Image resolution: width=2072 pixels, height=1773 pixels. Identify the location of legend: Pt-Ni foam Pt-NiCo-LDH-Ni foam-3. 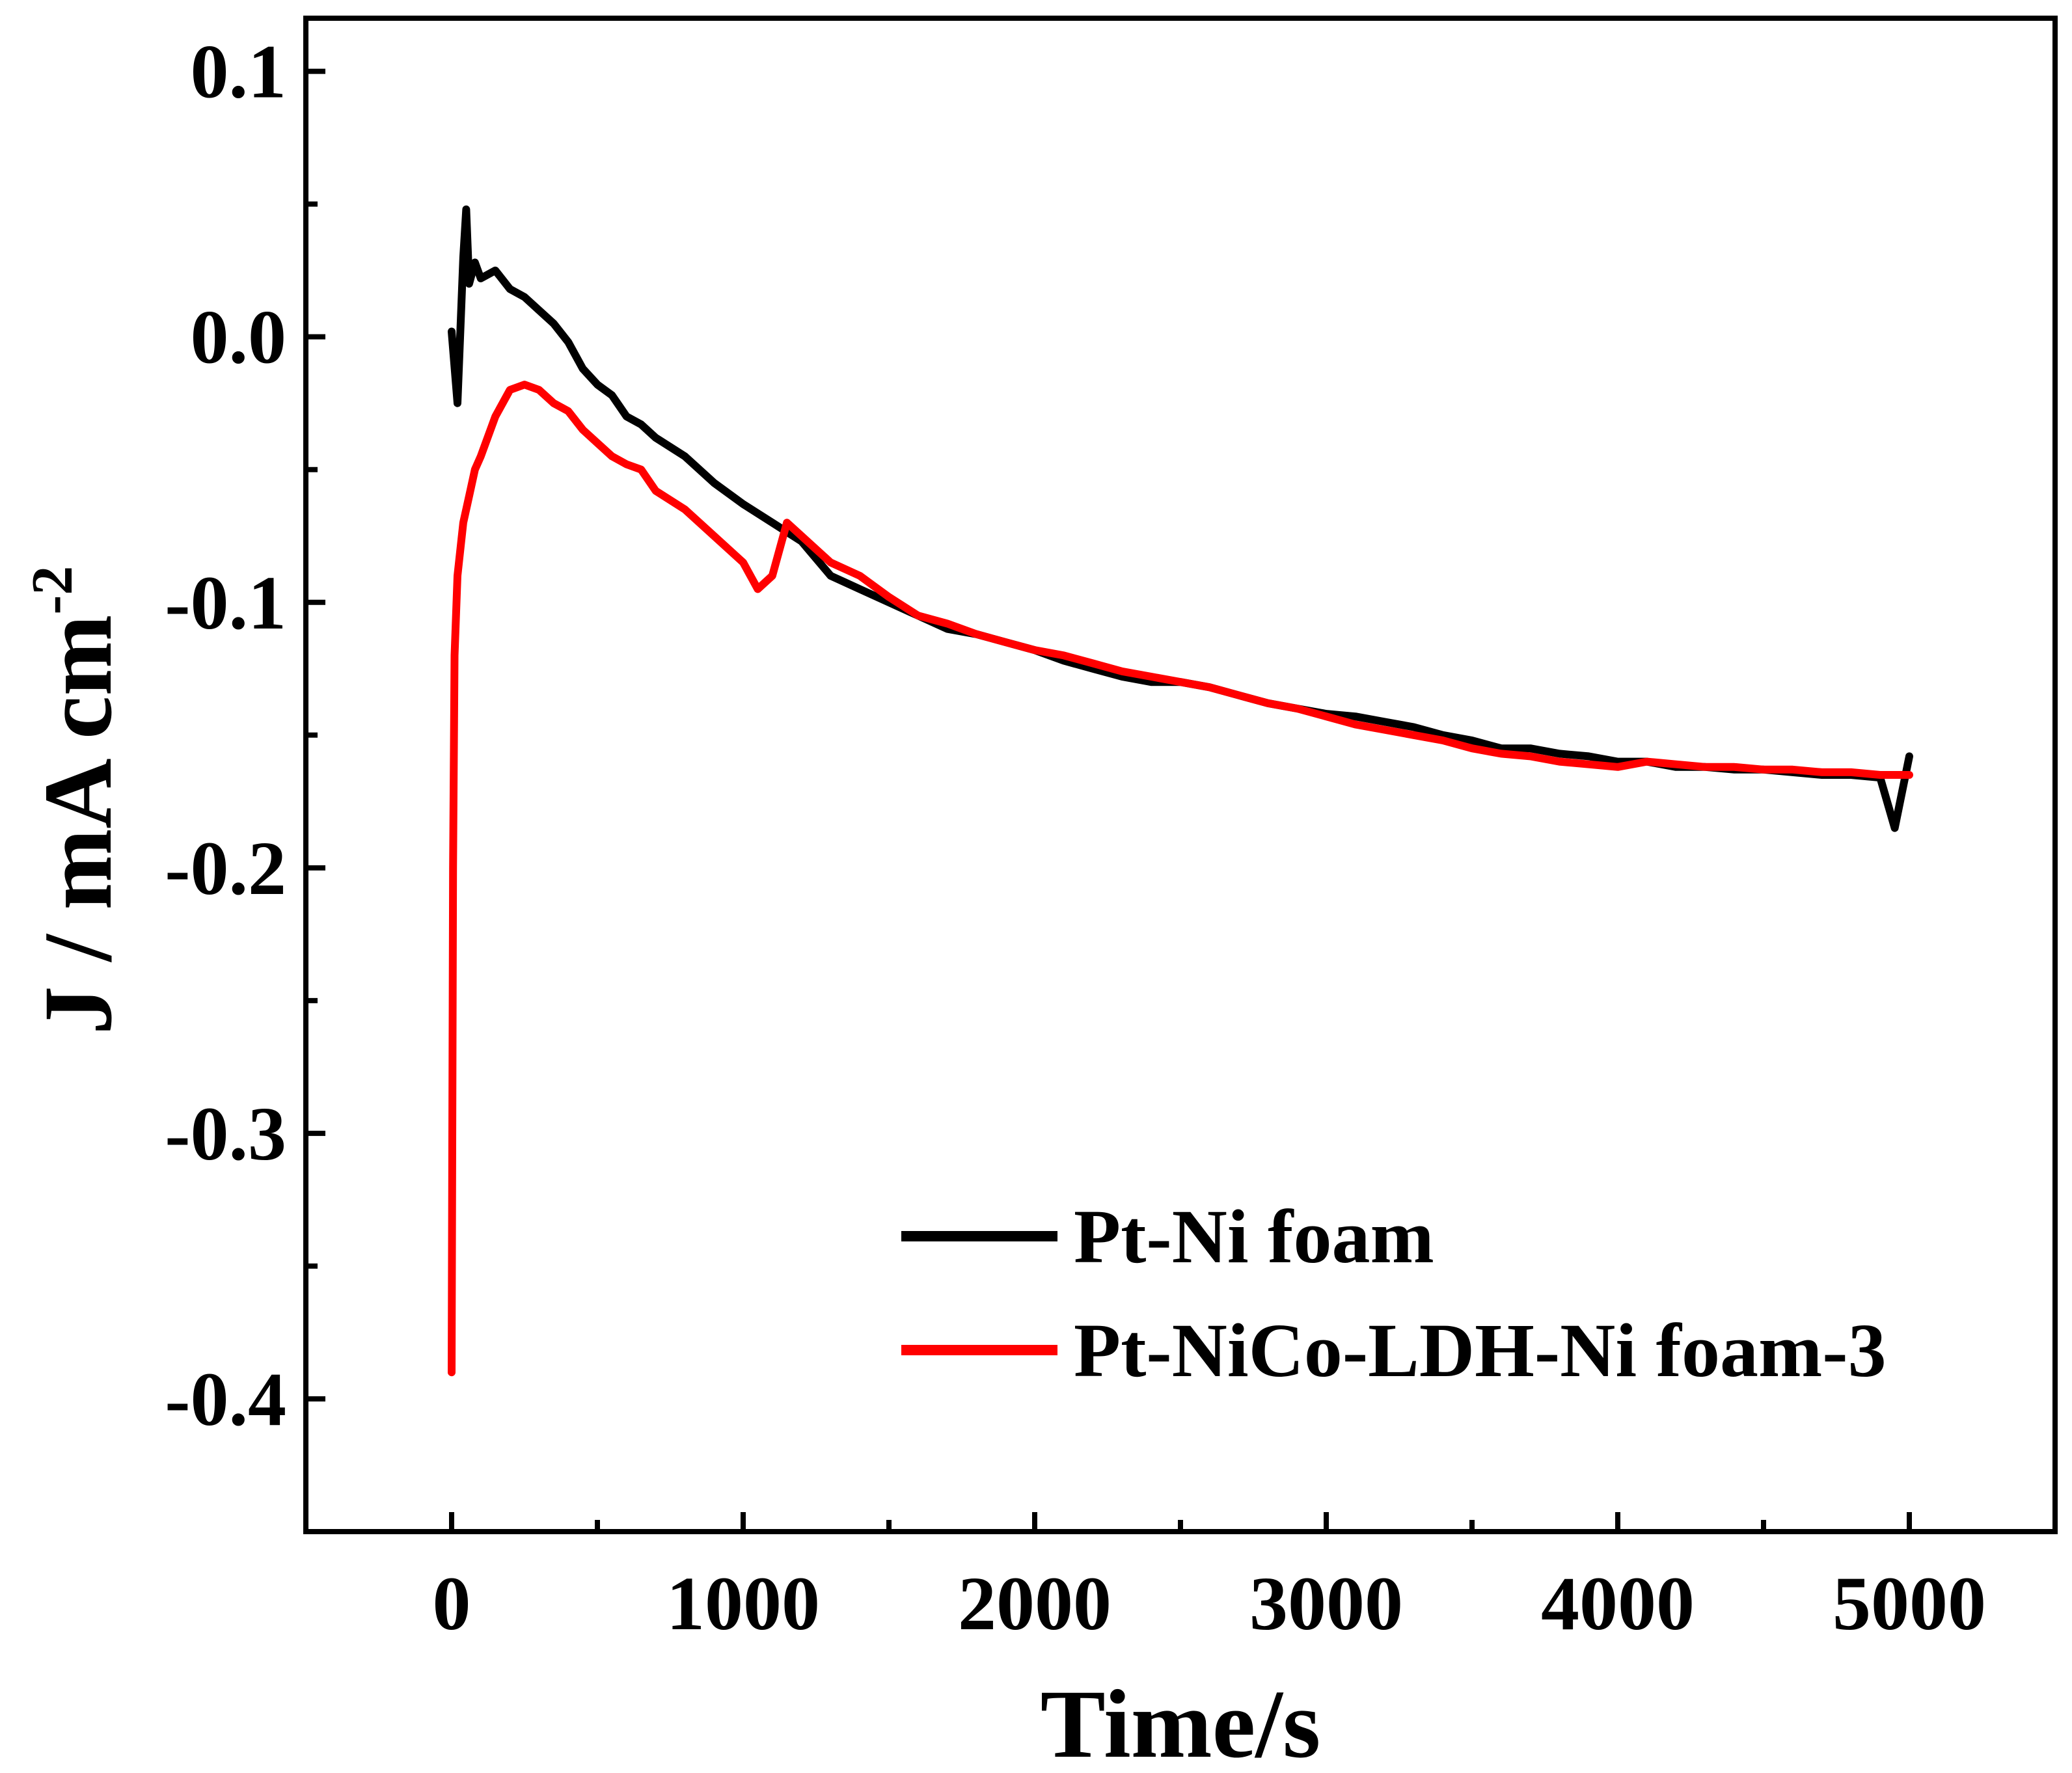
(1394, 1293).